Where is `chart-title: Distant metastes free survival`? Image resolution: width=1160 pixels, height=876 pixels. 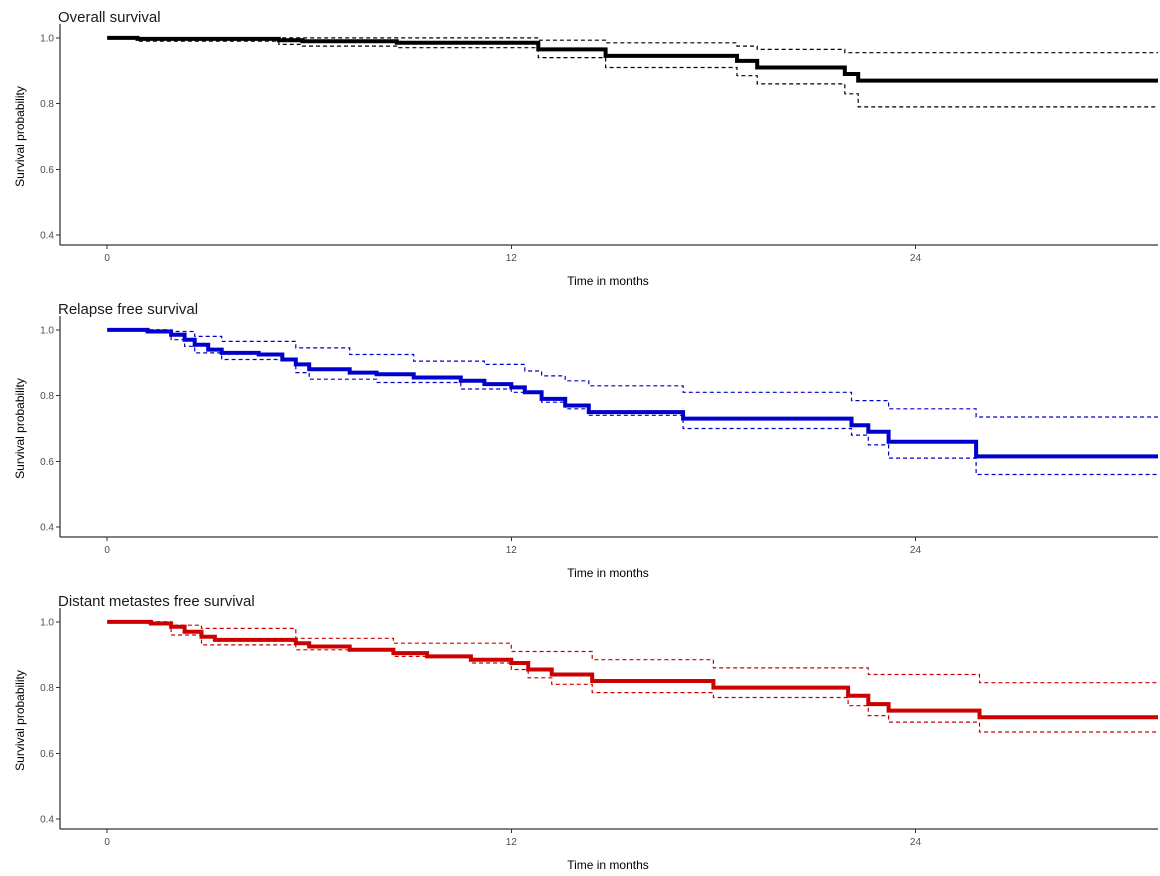
chart-title: Distant metastes free survival is located at coordinates (156, 601).